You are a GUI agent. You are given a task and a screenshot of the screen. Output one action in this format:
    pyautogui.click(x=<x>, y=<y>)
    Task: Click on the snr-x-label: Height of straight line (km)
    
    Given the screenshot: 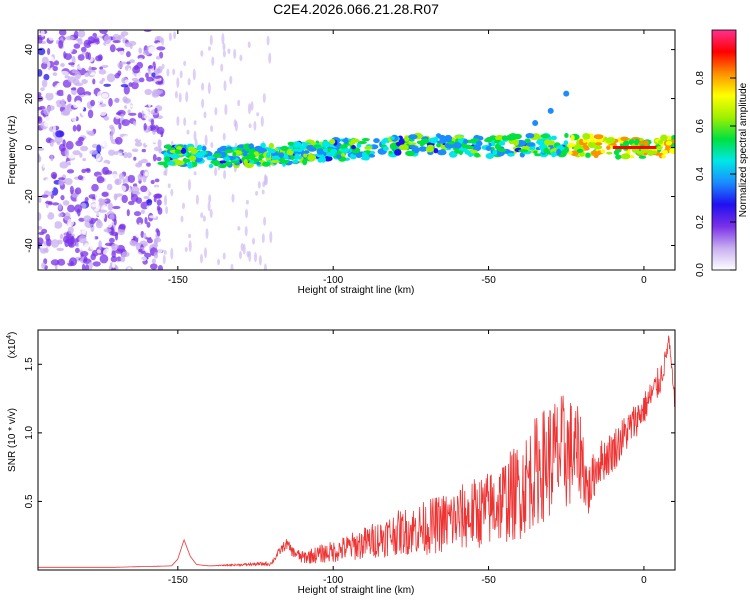 What is the action you would take?
    pyautogui.click(x=356, y=590)
    